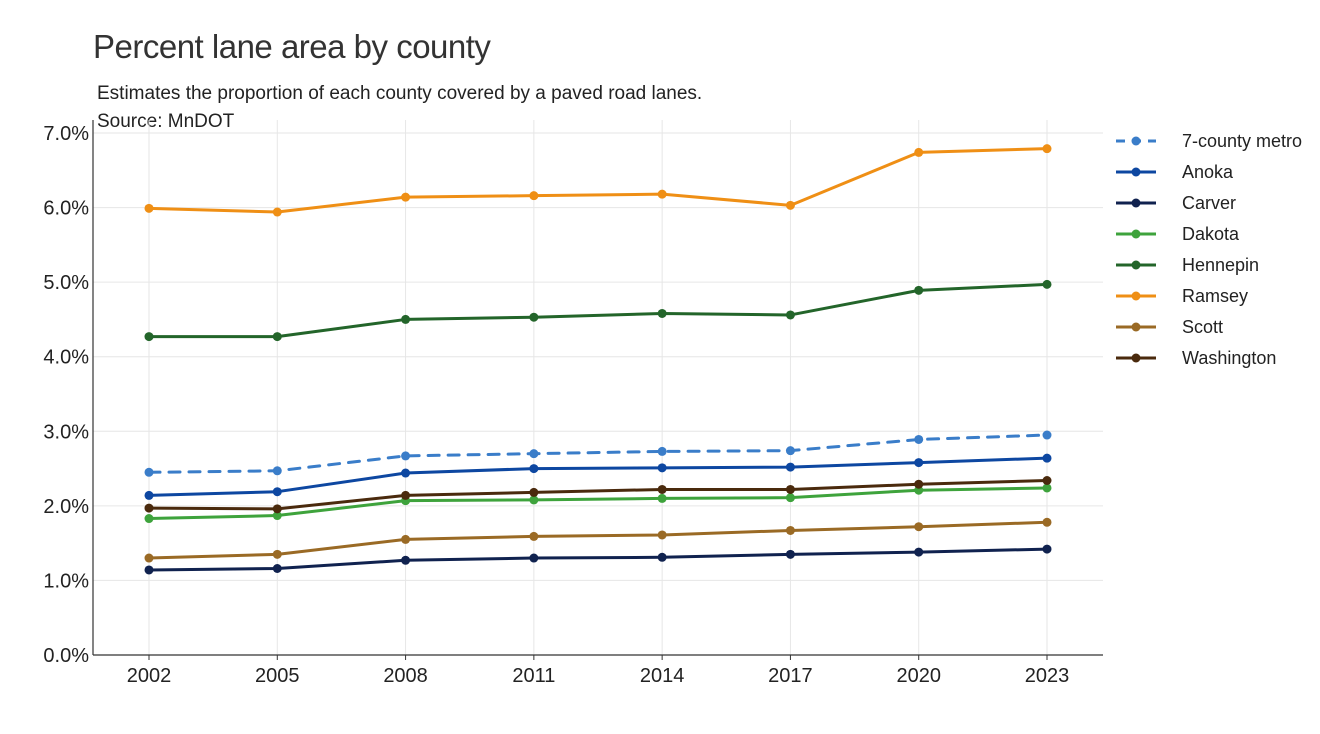  Describe the element at coordinates (66, 283) in the screenshot. I see `y-tick-label: 5.0%` at that location.